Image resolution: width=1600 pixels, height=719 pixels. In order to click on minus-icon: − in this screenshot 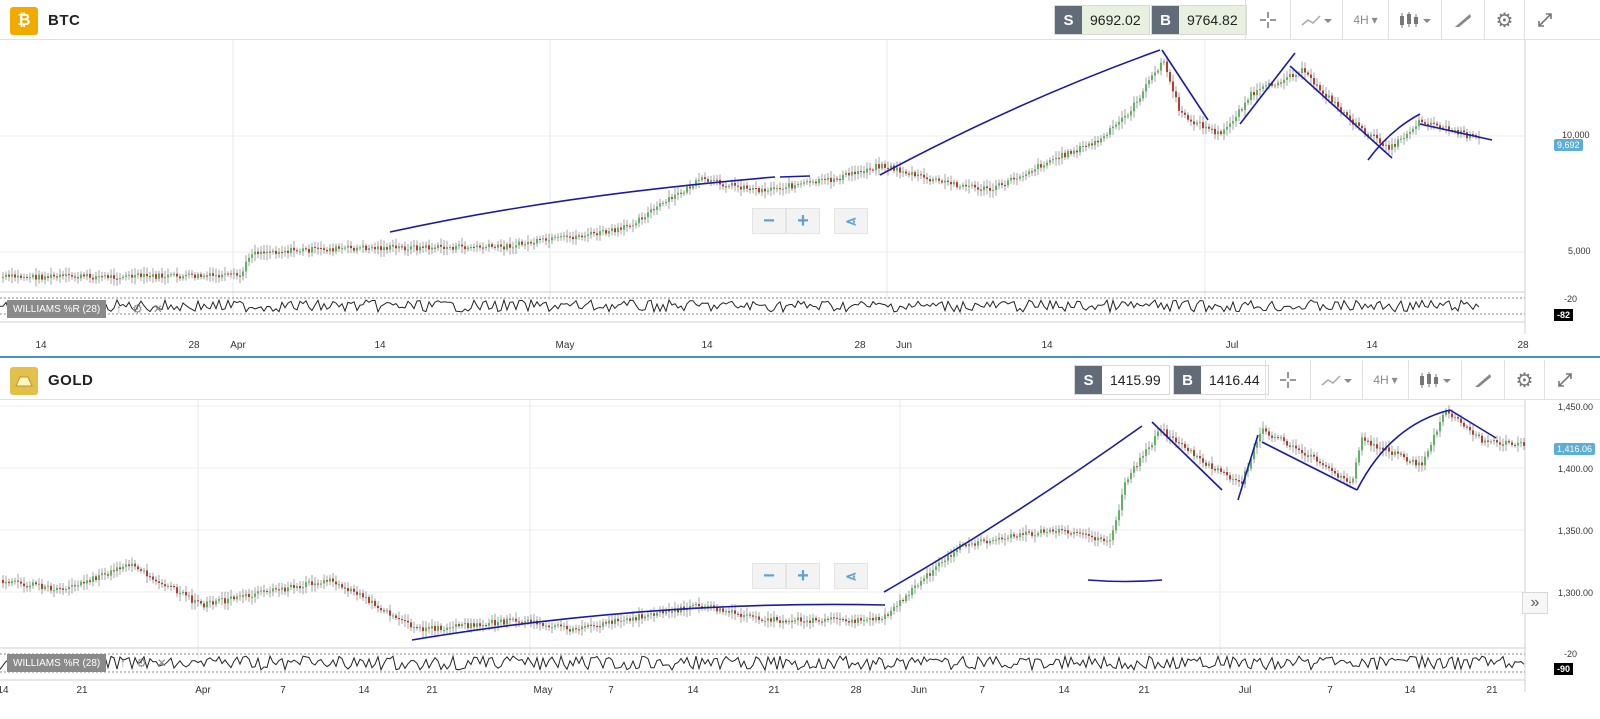, I will do `click(769, 575)`.